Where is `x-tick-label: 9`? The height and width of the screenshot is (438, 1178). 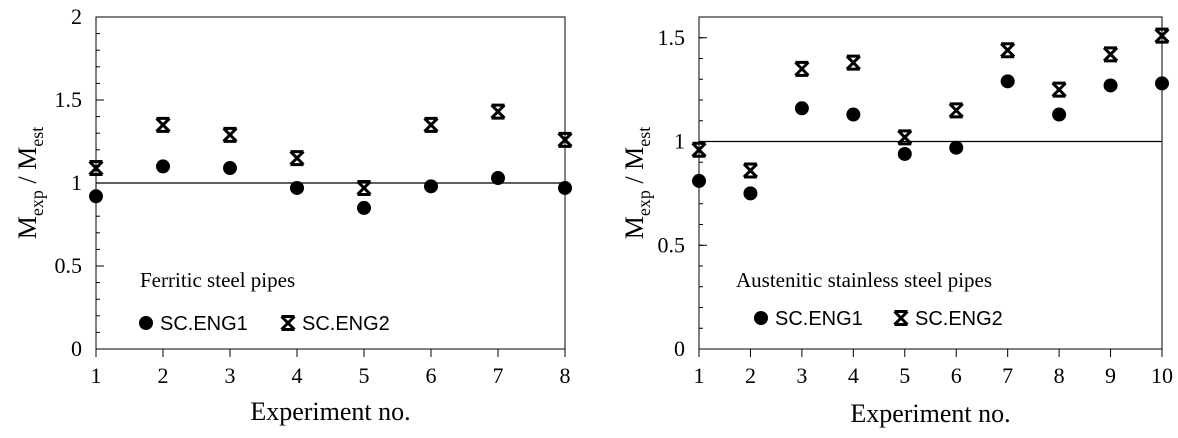 x-tick-label: 9 is located at coordinates (1110, 375).